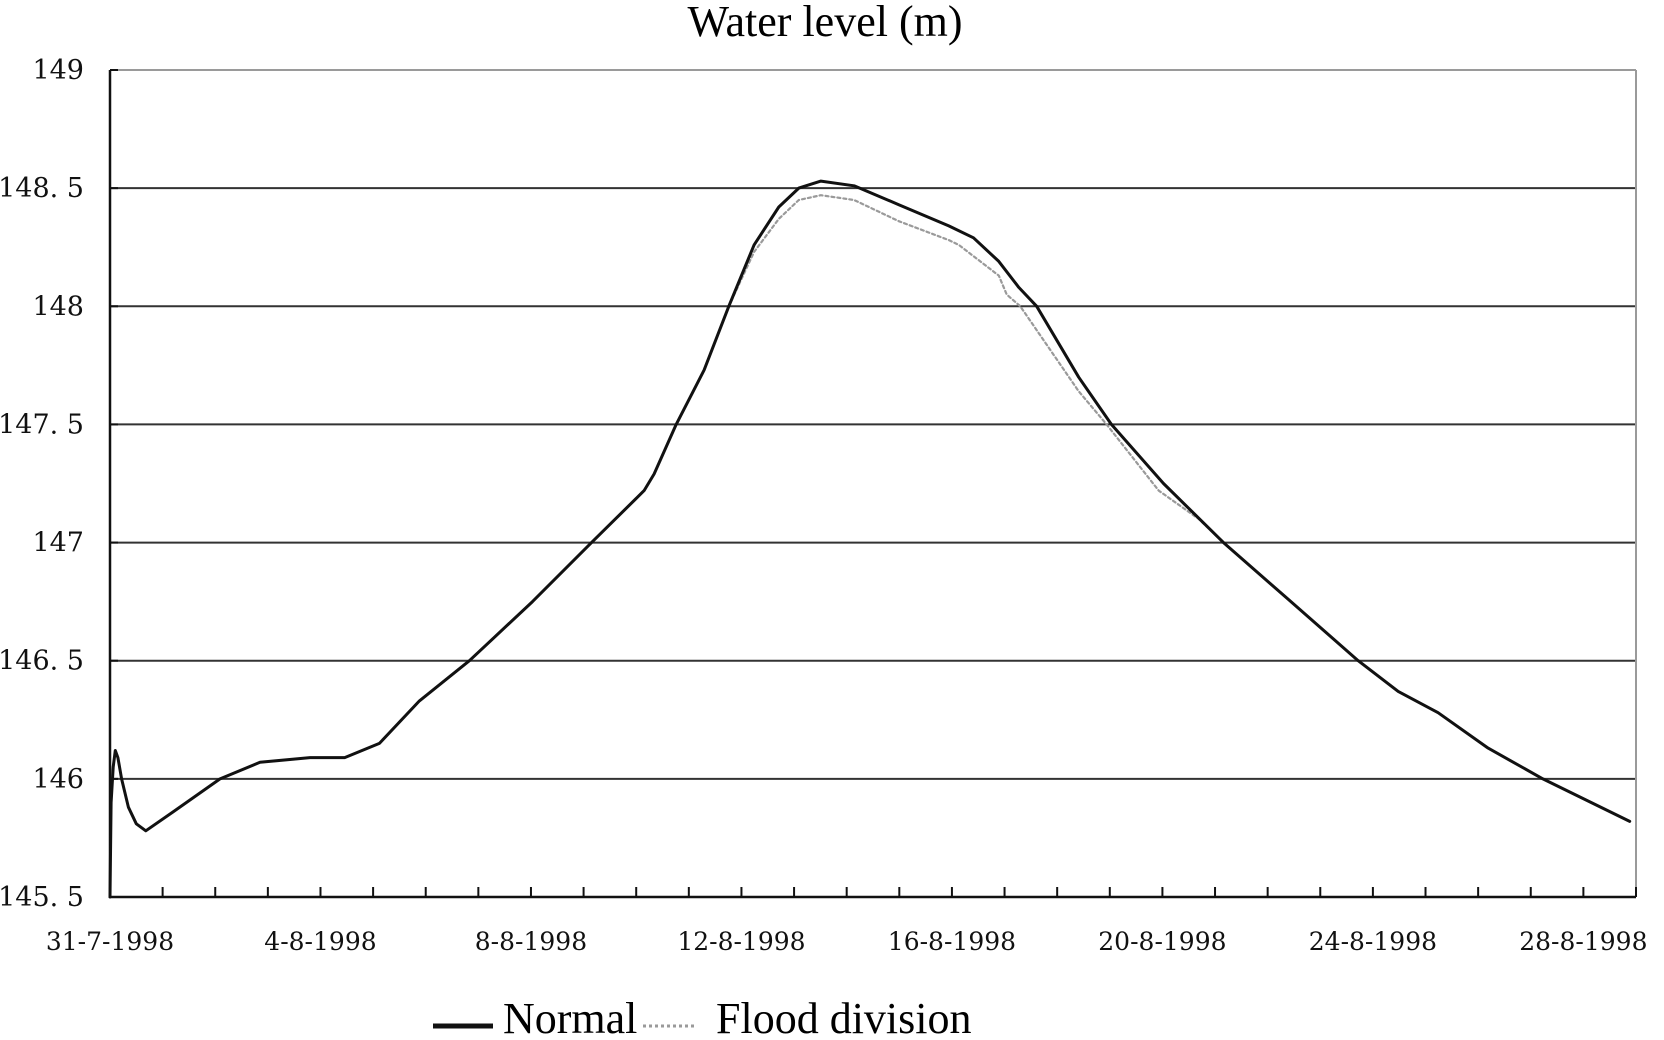 The height and width of the screenshot is (1040, 1664). Describe the element at coordinates (42, 424) in the screenshot. I see `y-tick-label: 147. 5` at that location.